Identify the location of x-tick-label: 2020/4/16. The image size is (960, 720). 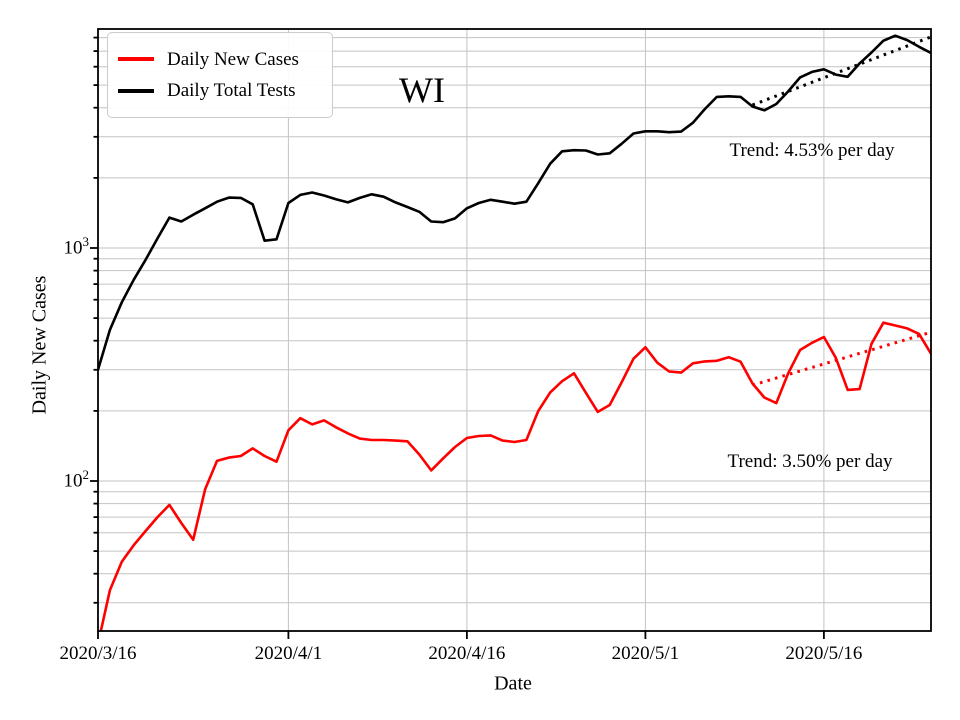
(467, 653).